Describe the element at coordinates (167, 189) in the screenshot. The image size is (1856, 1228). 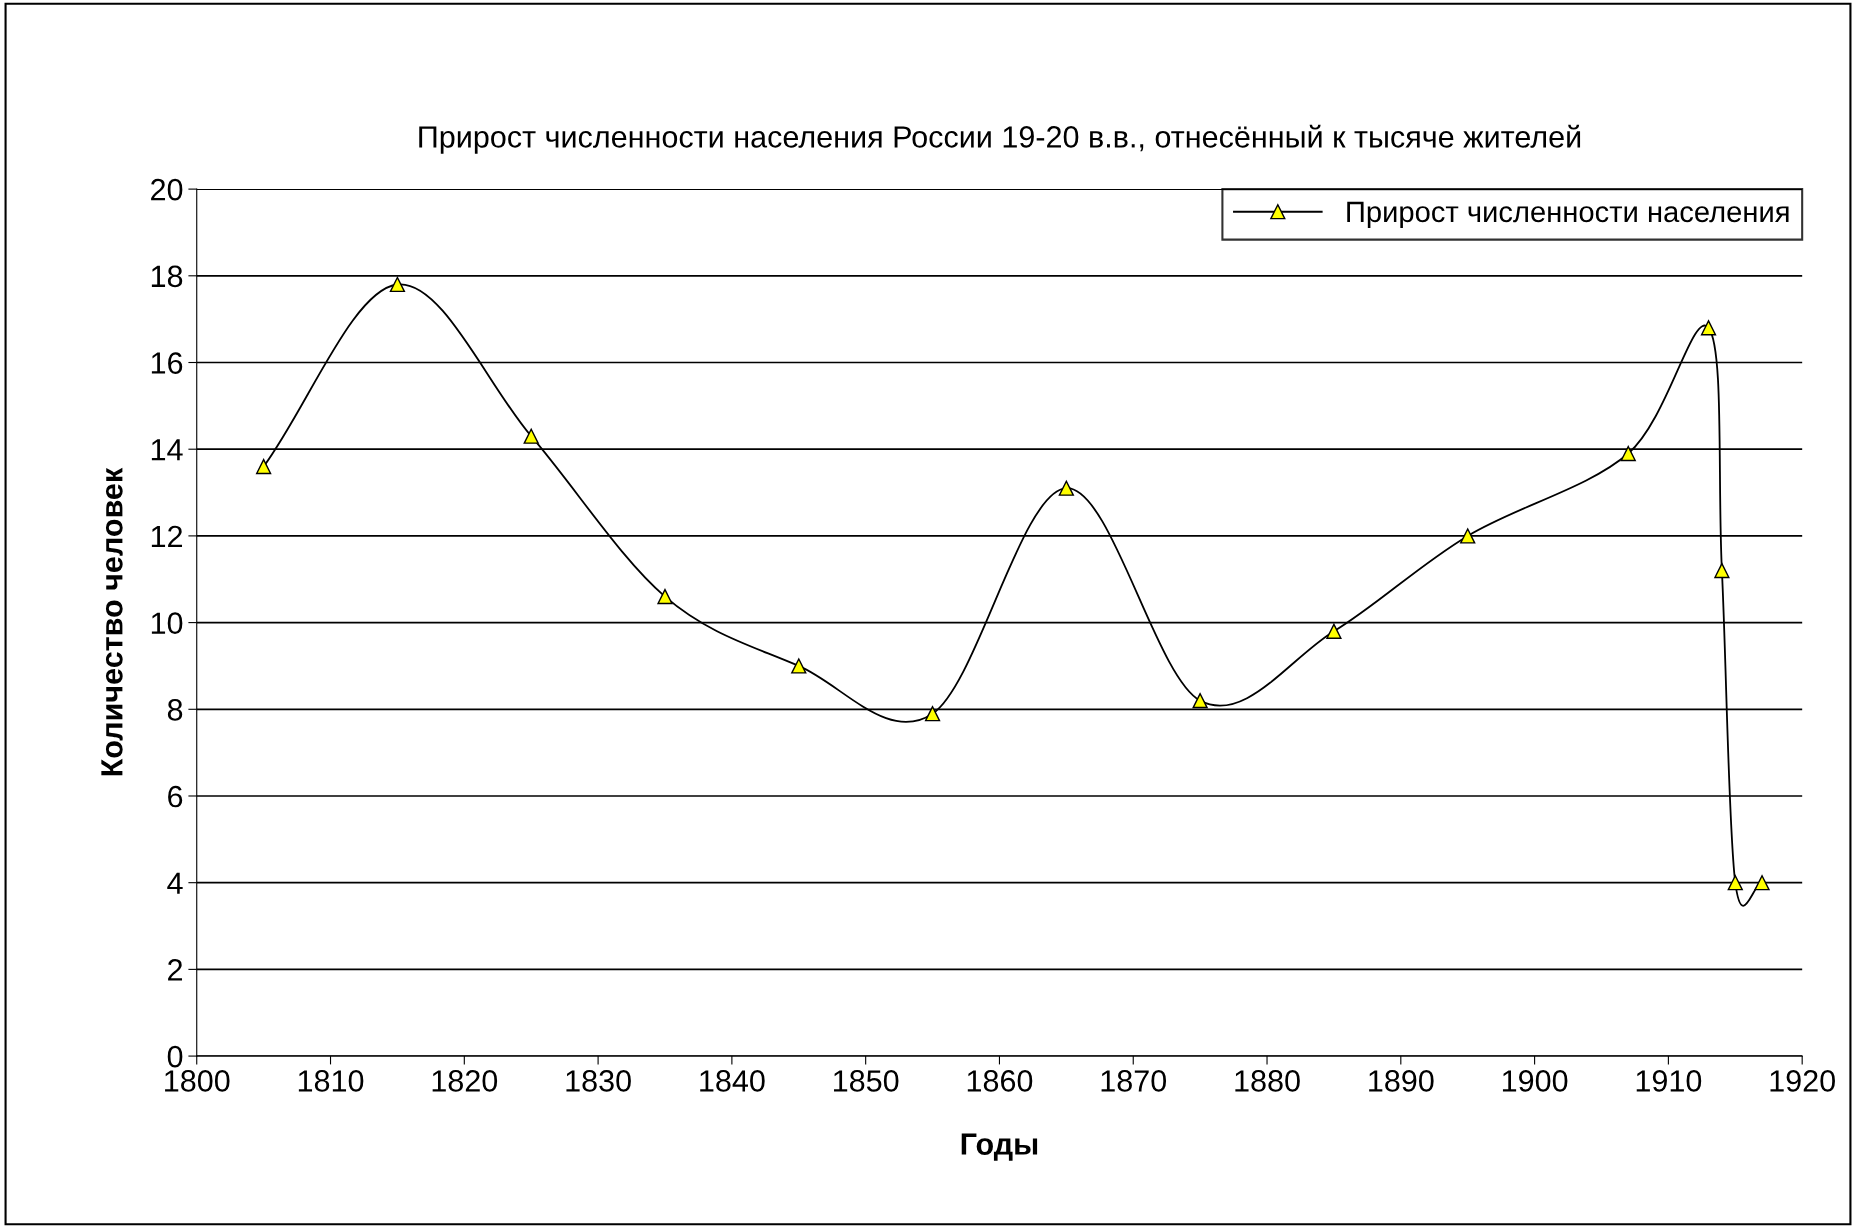
I see `y-tick-label: 20` at that location.